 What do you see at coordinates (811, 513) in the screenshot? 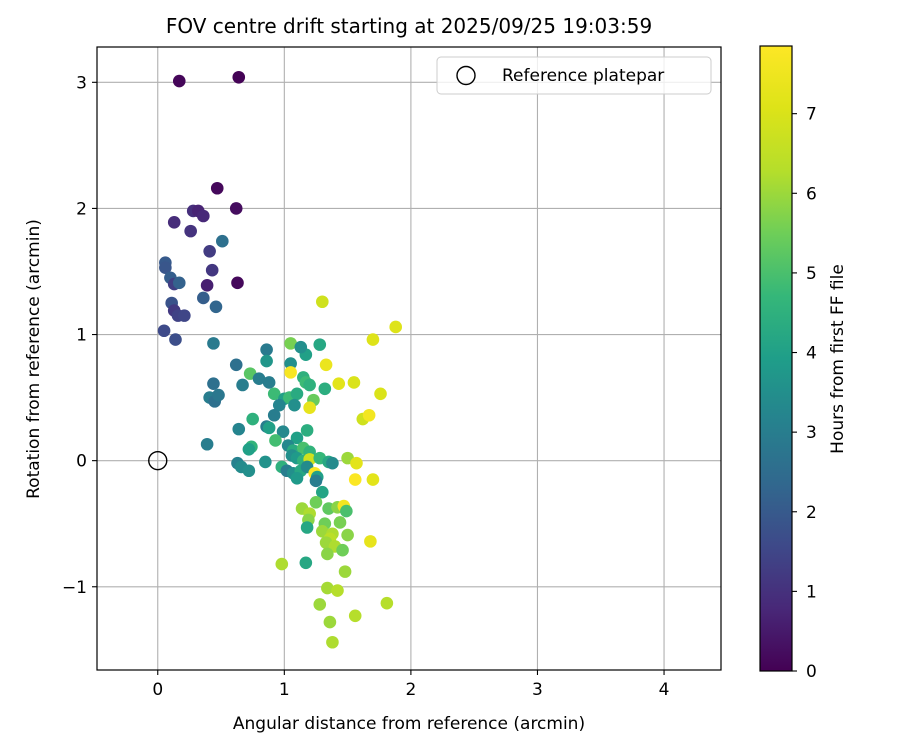
I see `colorbar-tick-label: 2` at bounding box center [811, 513].